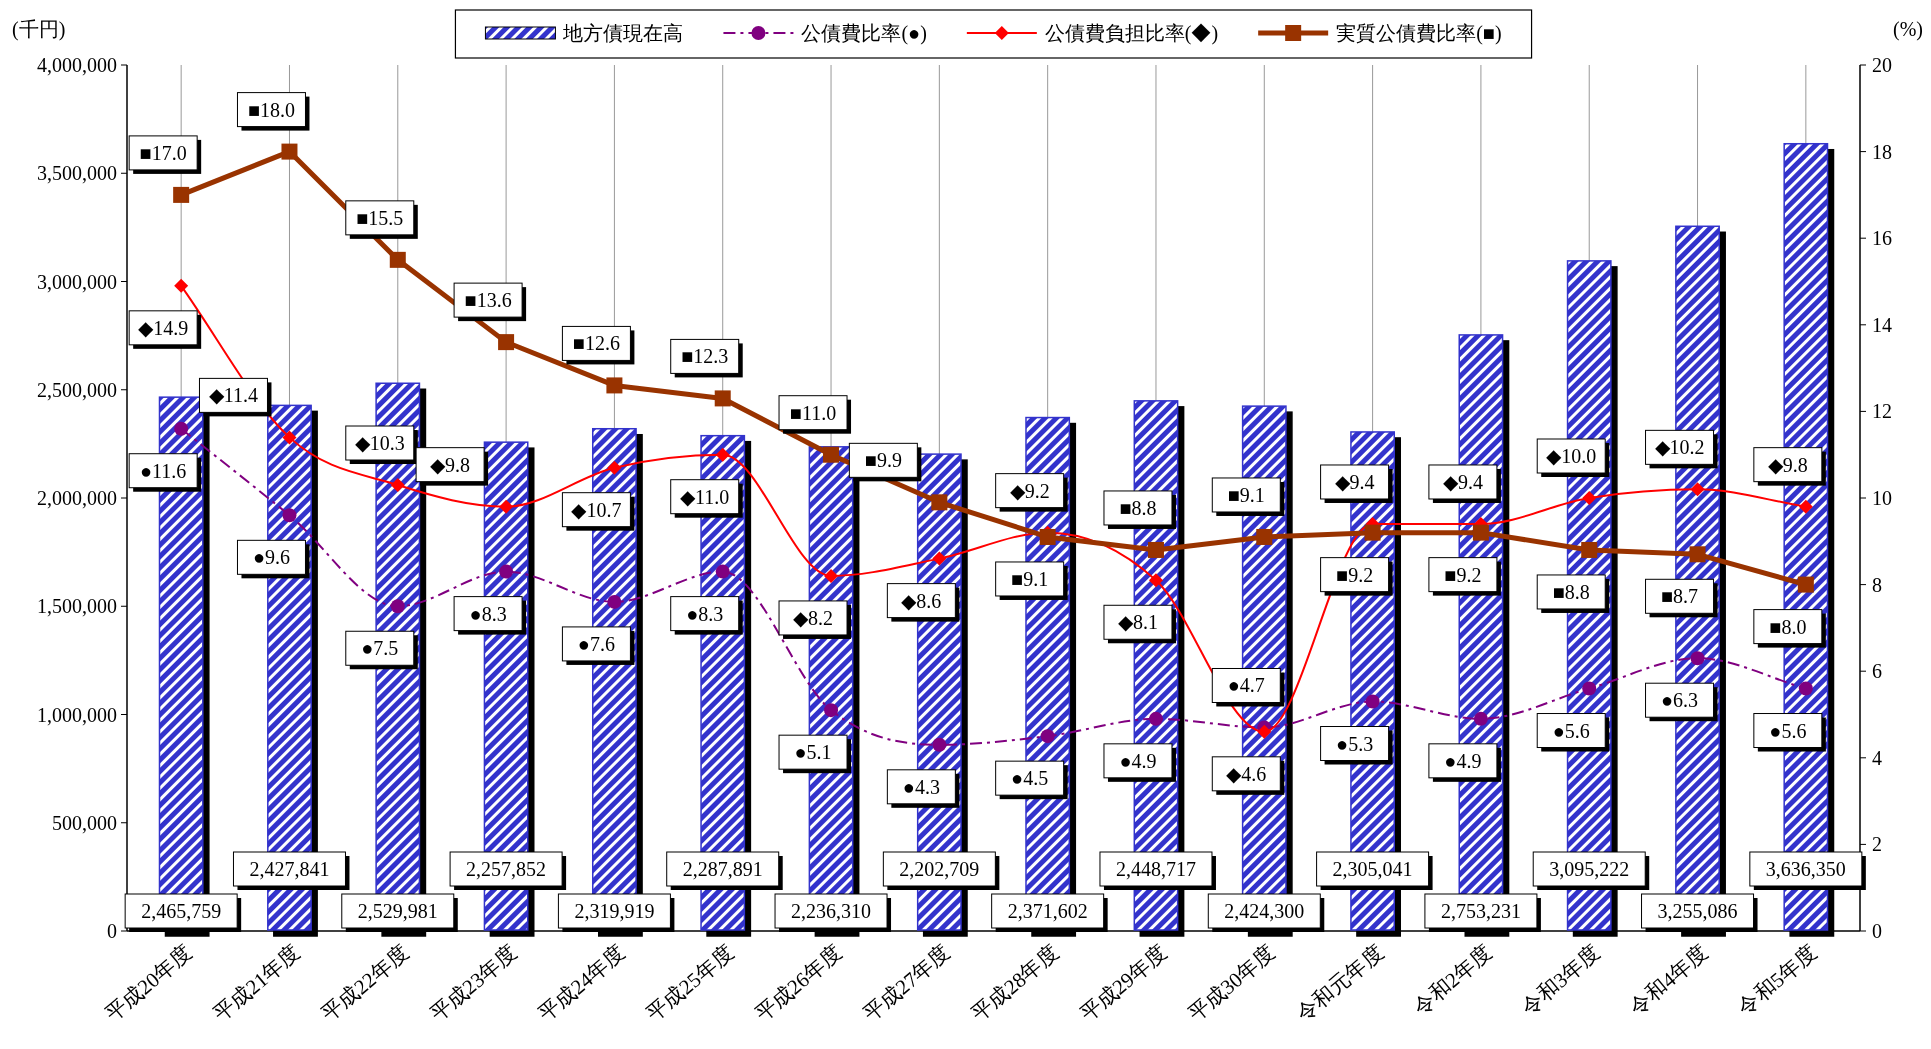  I want to click on x-tick-label: 平成29年度, so click(1123, 983).